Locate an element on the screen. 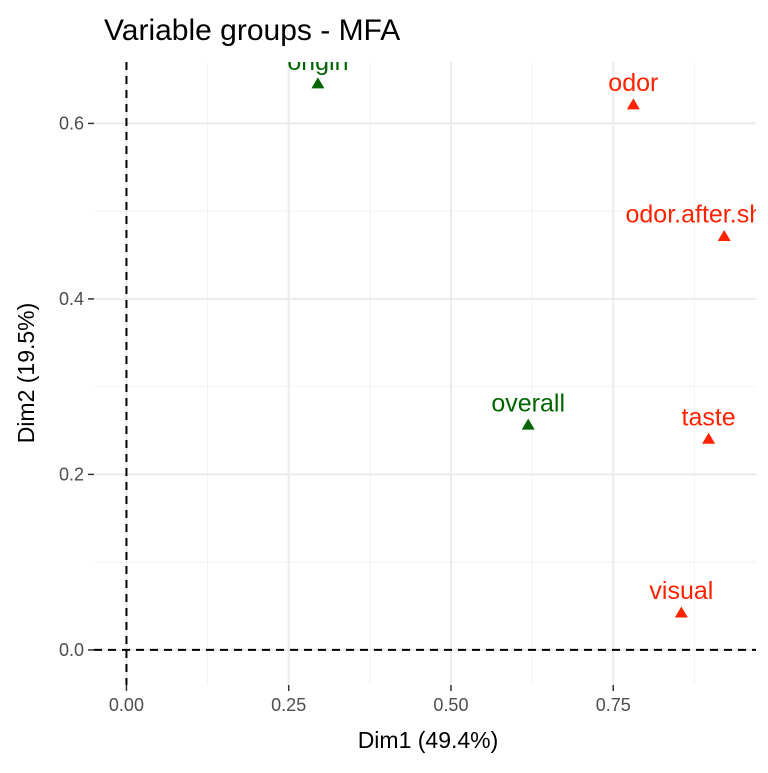 Image resolution: width=768 pixels, height=773 pixels. point-label-overall: overall is located at coordinates (528, 403).